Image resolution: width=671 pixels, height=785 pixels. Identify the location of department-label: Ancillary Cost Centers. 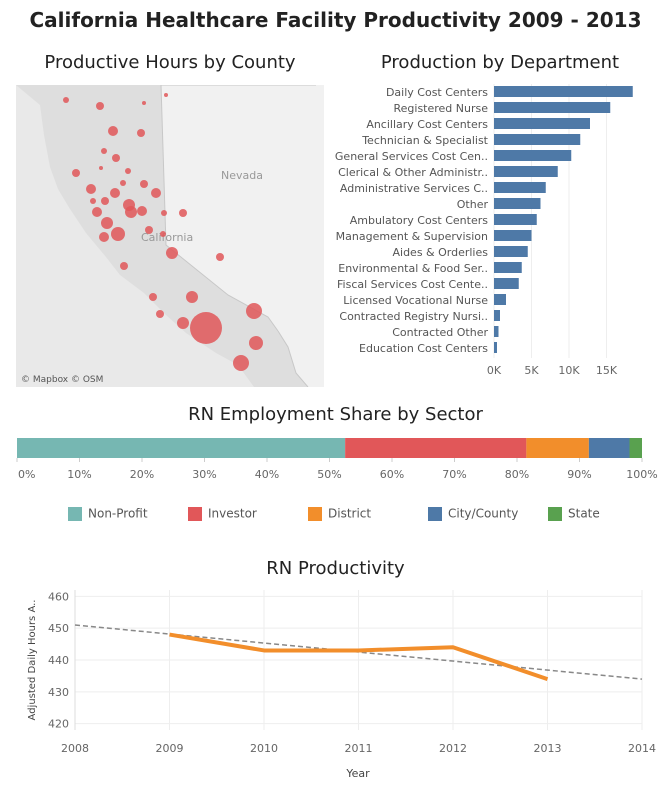
(427, 124).